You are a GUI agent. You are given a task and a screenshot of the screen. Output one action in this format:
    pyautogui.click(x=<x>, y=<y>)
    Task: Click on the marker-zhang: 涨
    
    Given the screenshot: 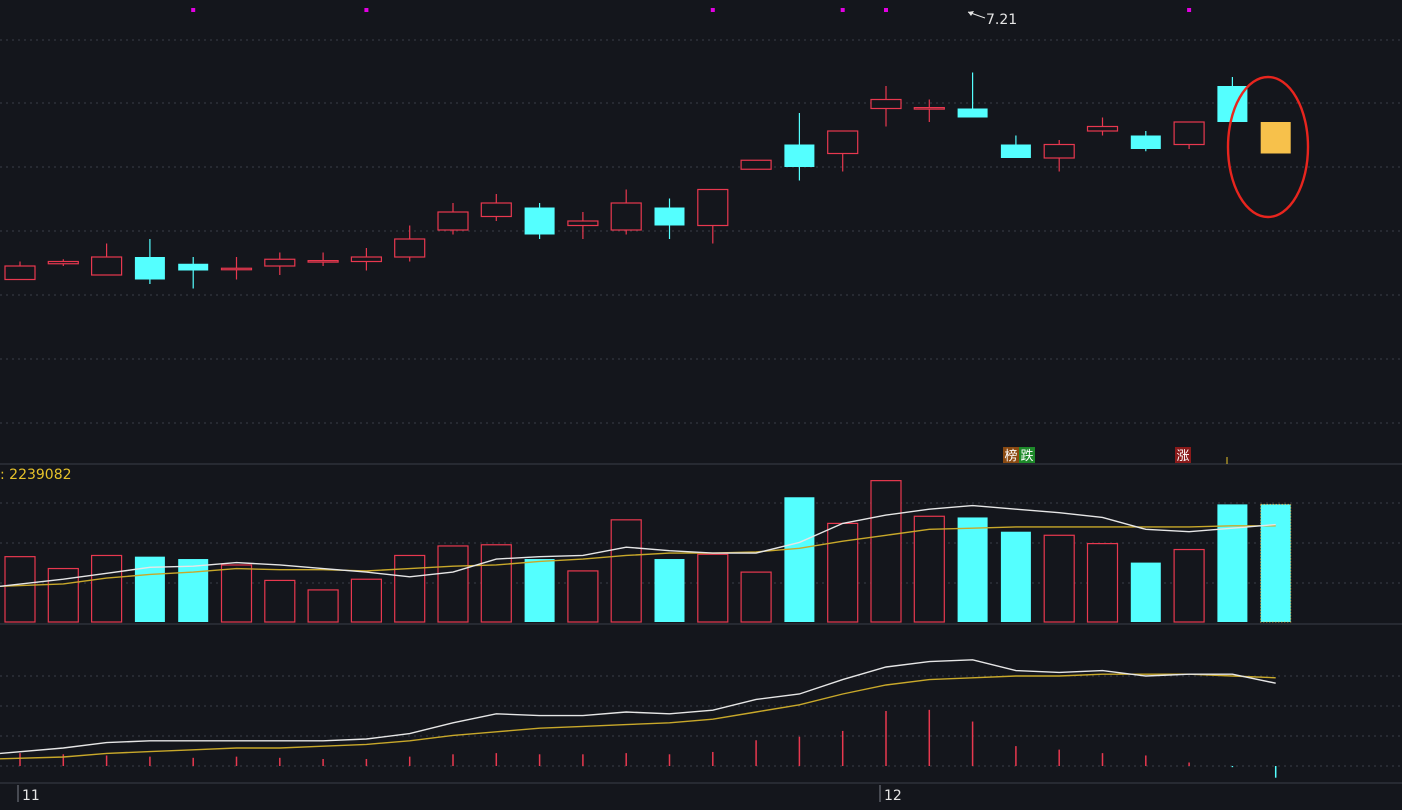 What is the action you would take?
    pyautogui.click(x=1182, y=456)
    